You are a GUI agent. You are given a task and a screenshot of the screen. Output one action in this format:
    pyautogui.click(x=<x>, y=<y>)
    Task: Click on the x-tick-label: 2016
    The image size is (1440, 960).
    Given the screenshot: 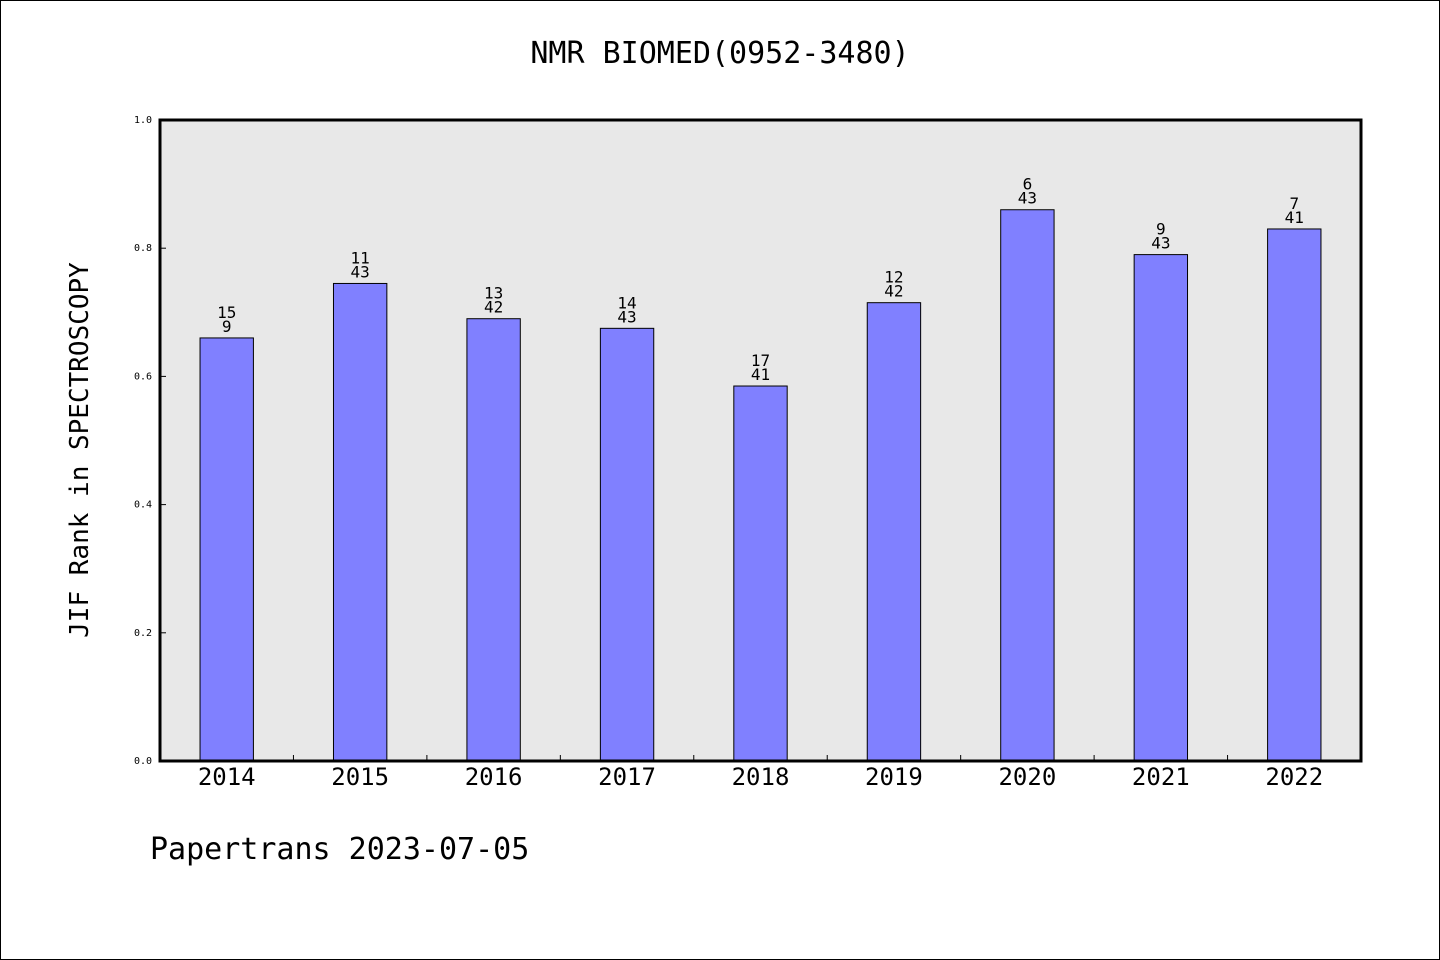 What is the action you would take?
    pyautogui.click(x=494, y=777)
    